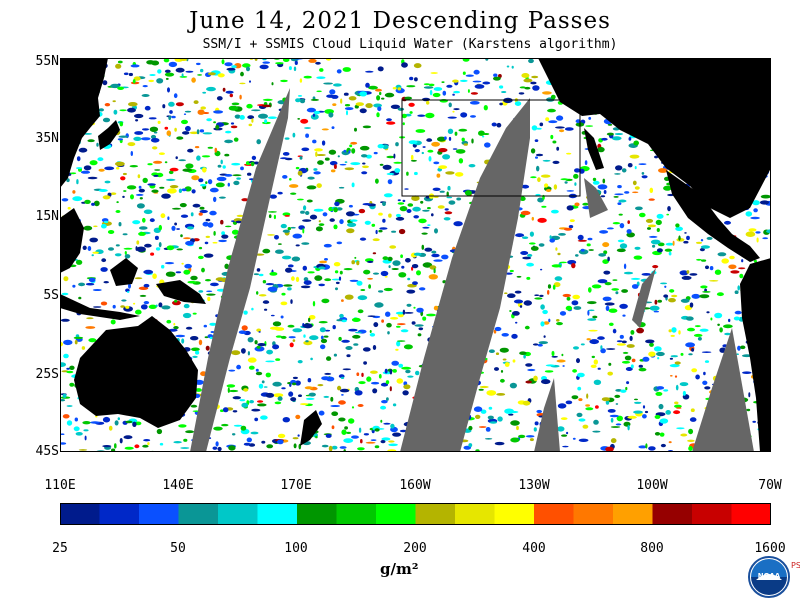 The height and width of the screenshot is (600, 800). What do you see at coordinates (713, 216) in the screenshot?
I see `land-central-america` at bounding box center [713, 216].